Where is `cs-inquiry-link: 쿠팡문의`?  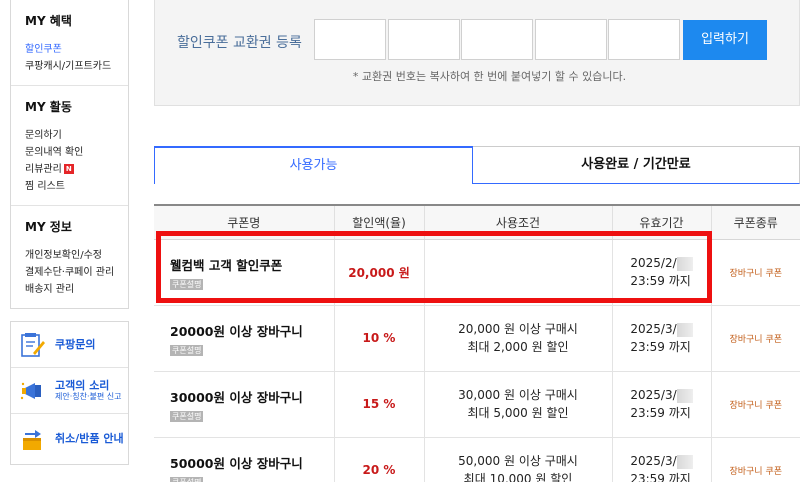
cs-inquiry-link: 쿠팡문의 is located at coordinates (69, 345).